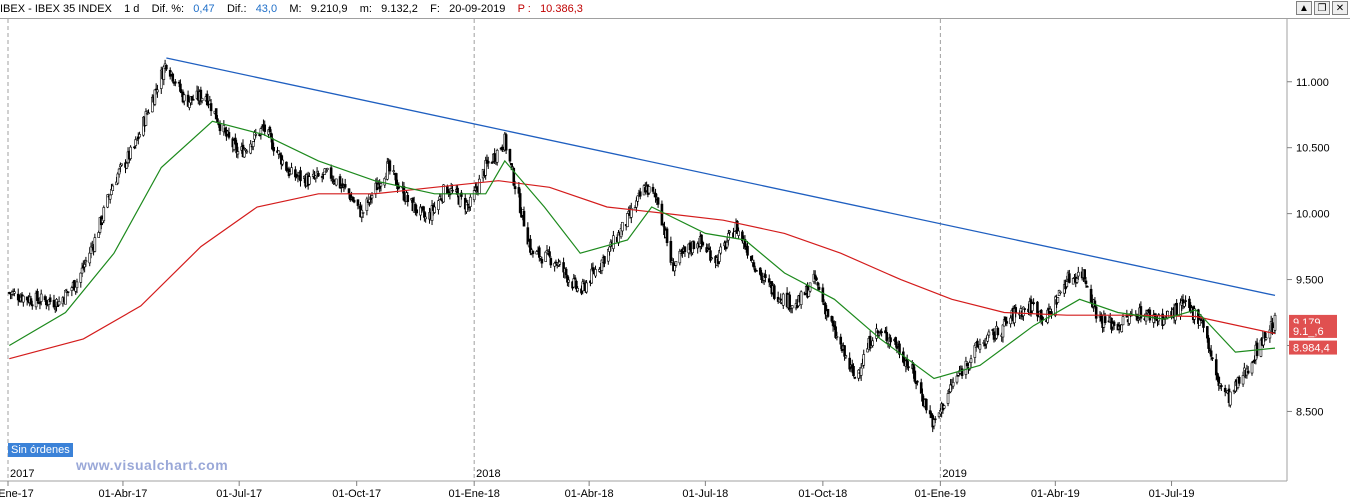  Describe the element at coordinates (356, 494) in the screenshot. I see `x-tick-label: 01-Oct-17` at that location.